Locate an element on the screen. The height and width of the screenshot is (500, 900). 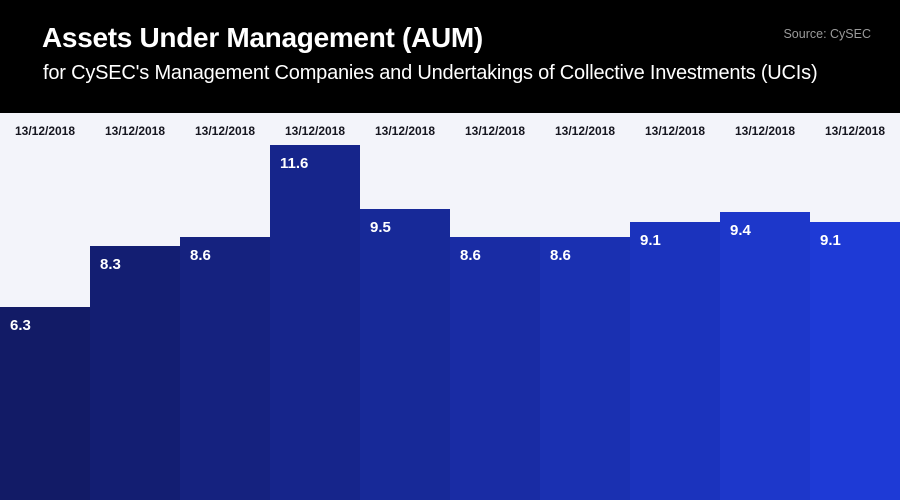
bar: 9.5 is located at coordinates (405, 354).